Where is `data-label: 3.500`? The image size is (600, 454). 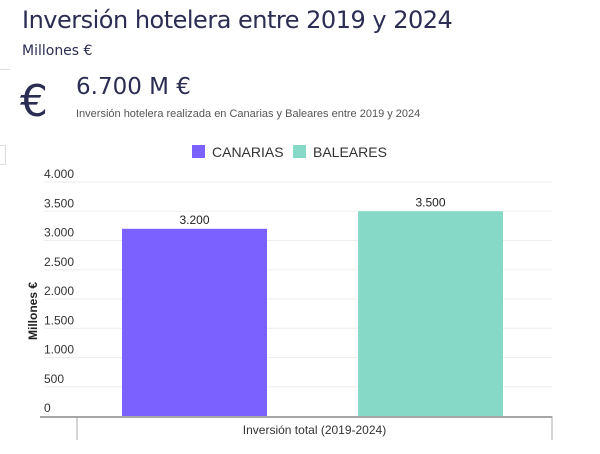
data-label: 3.500 is located at coordinates (430, 202).